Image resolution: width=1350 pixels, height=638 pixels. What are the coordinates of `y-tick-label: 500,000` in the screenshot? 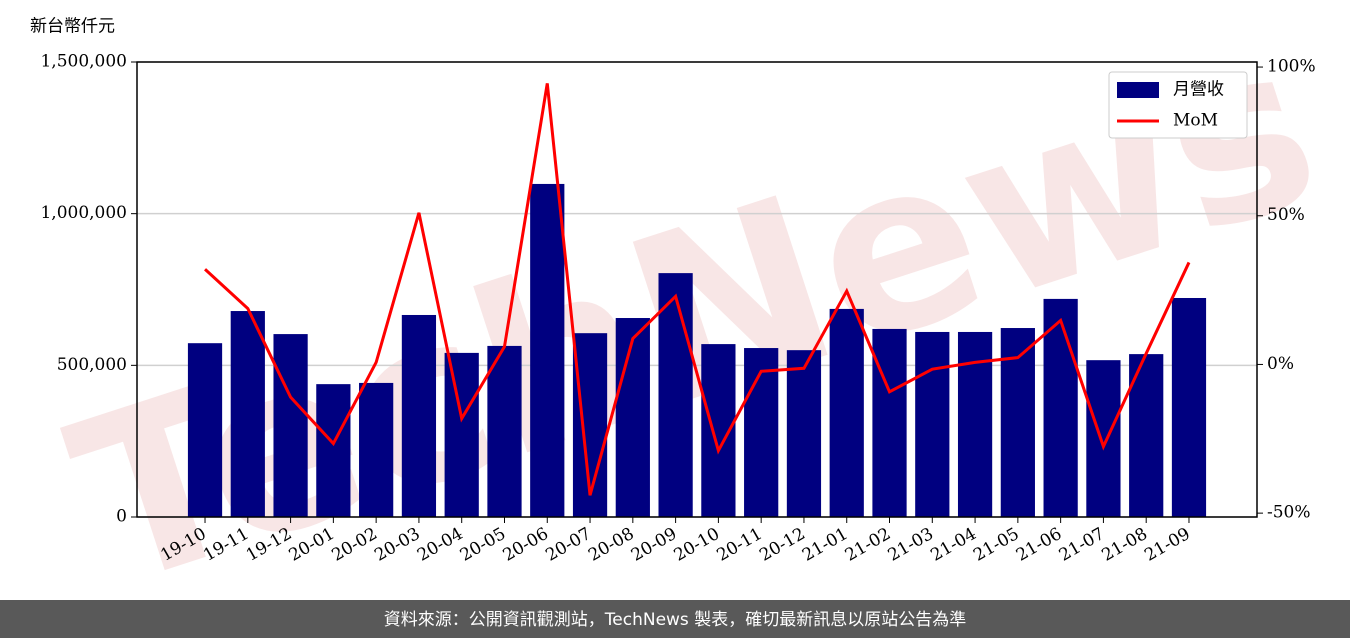 It's located at (92, 365).